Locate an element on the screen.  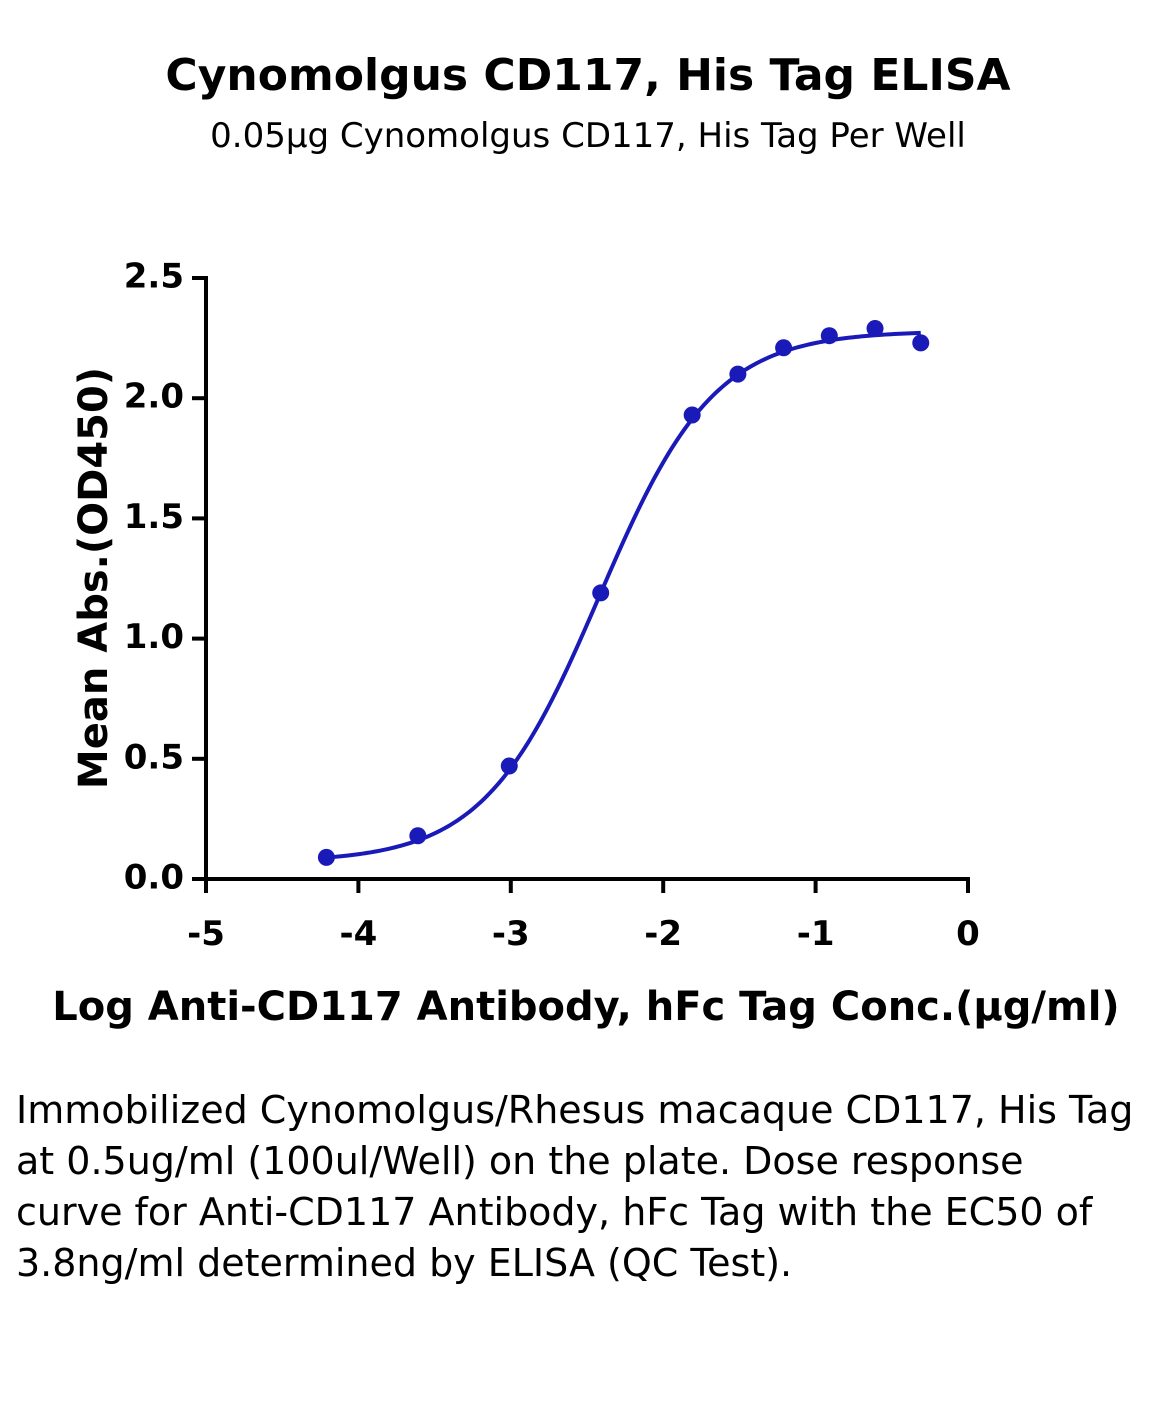
y-tick-label: 2.0 is located at coordinates (154, 397).